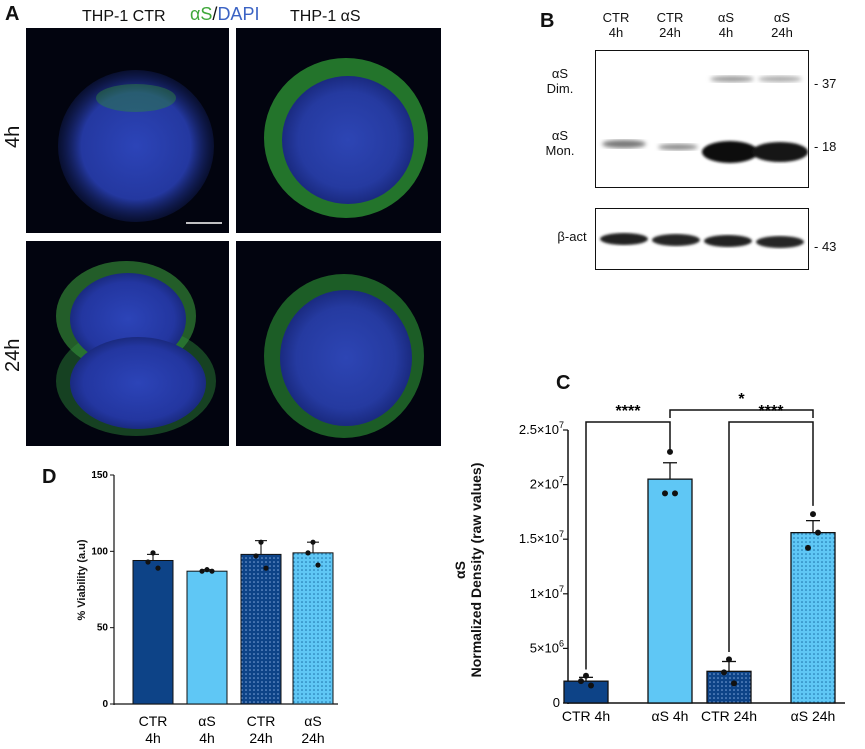  I want to click on chart-d-ytick-label: 100, so click(99, 551).